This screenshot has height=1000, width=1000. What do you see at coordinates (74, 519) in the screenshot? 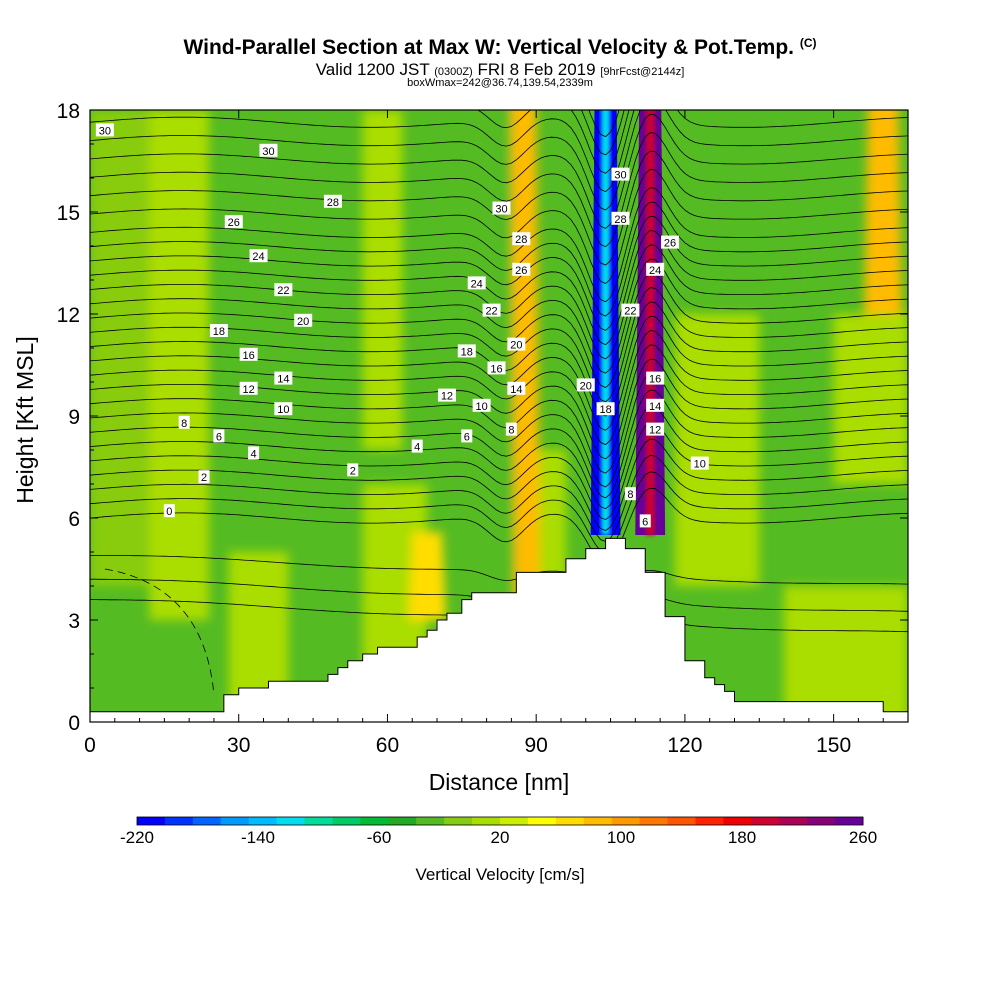
I see `y-tick-label: 6` at bounding box center [74, 519].